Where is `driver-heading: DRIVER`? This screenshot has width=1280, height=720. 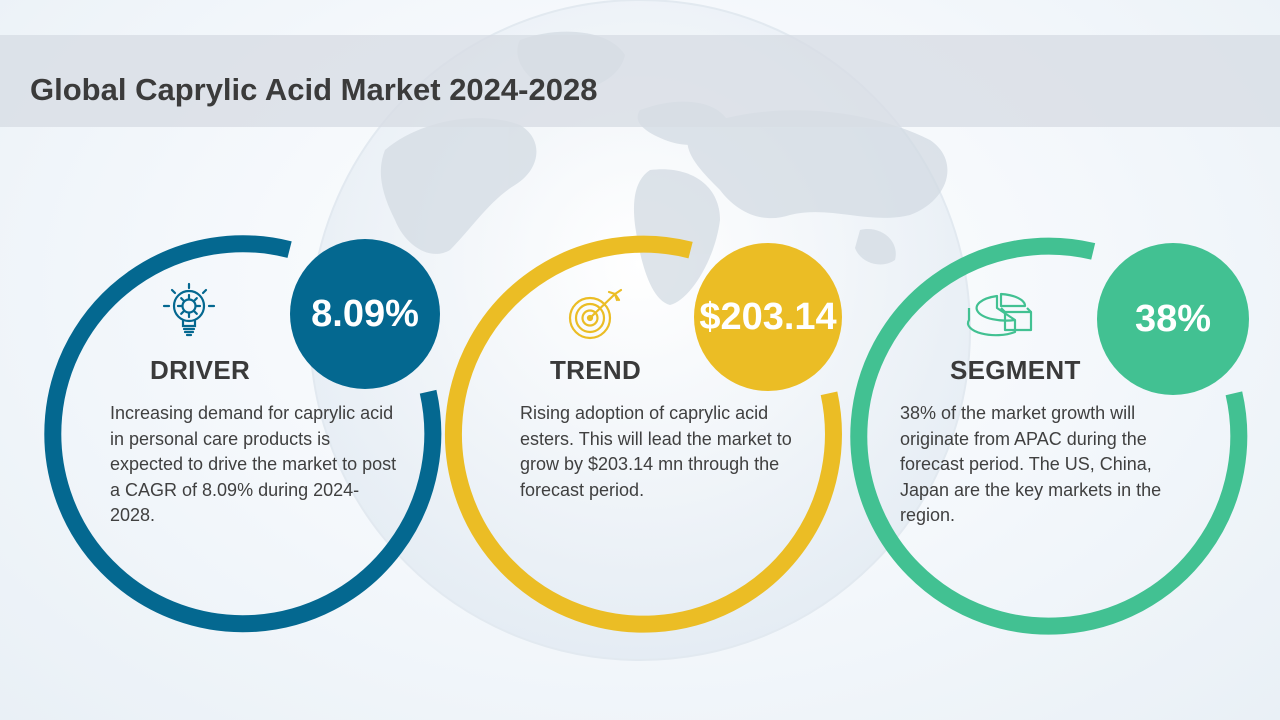 driver-heading: DRIVER is located at coordinates (200, 370).